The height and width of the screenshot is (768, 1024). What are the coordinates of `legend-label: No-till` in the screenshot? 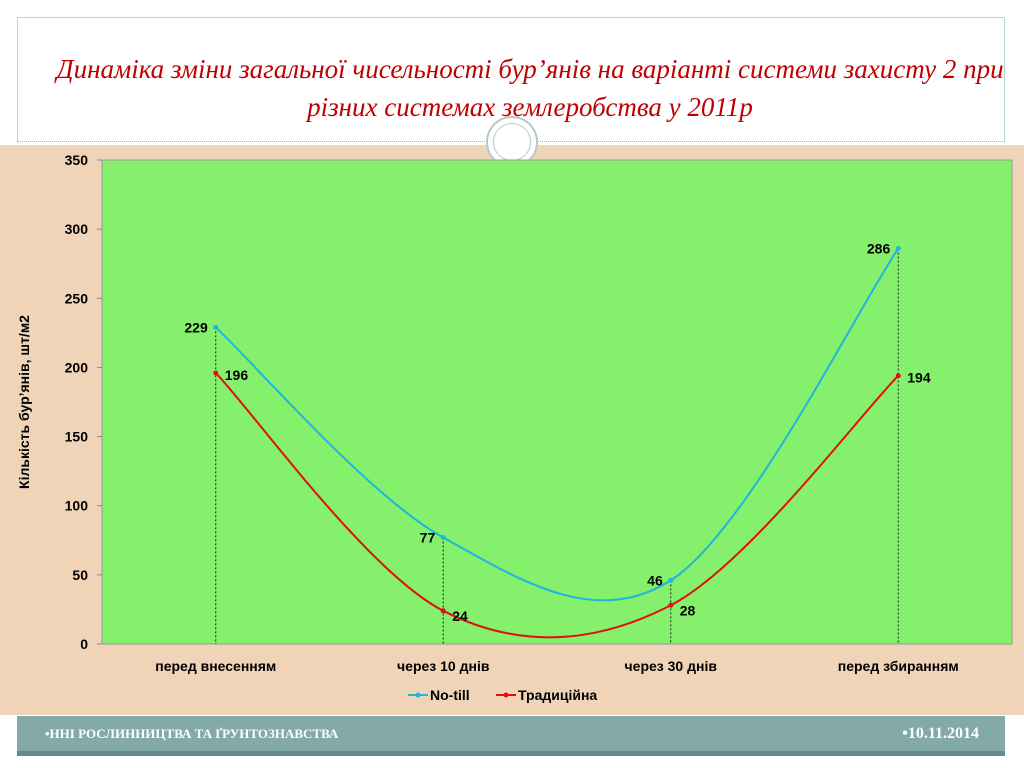 It's located at (450, 695).